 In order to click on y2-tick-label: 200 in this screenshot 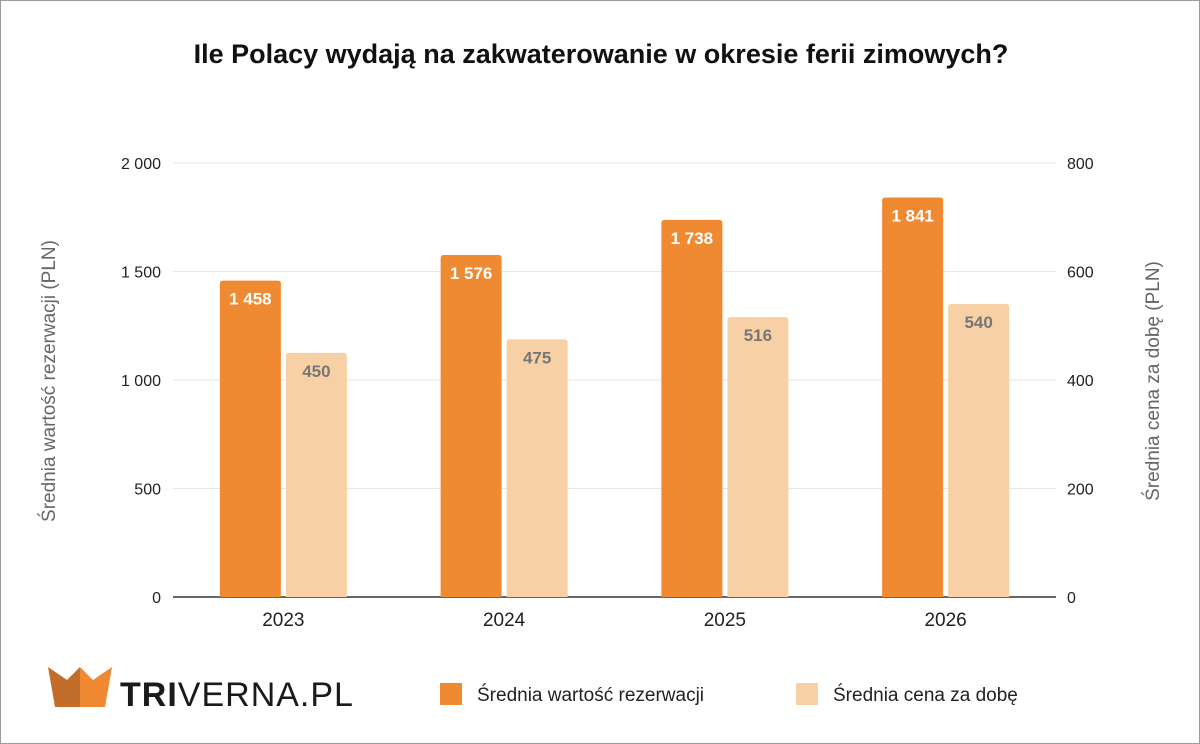, I will do `click(1080, 490)`.